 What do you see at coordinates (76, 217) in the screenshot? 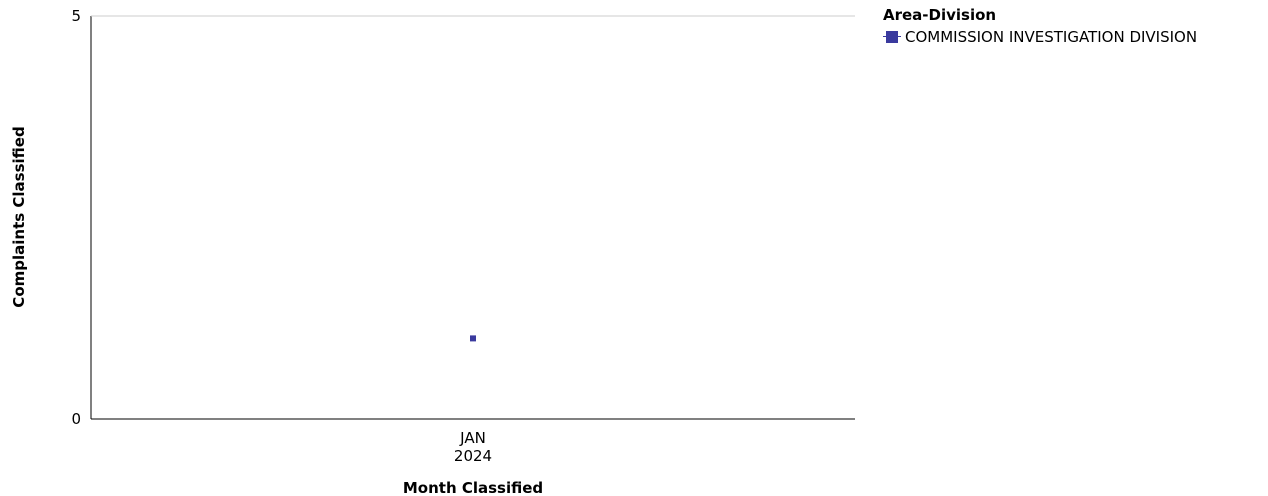
I see `y-tick-labels: 05` at bounding box center [76, 217].